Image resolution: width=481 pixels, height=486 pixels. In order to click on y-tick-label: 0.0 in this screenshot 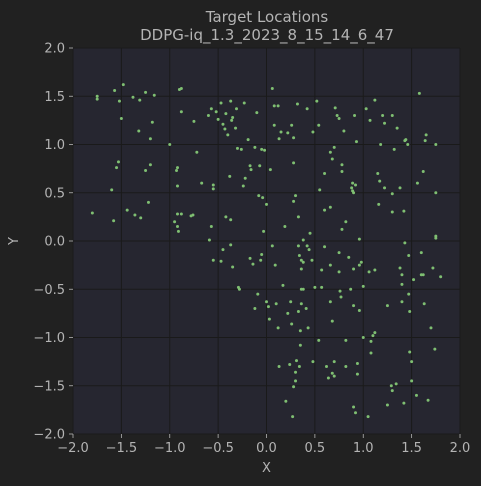, I will do `click(54, 242)`.